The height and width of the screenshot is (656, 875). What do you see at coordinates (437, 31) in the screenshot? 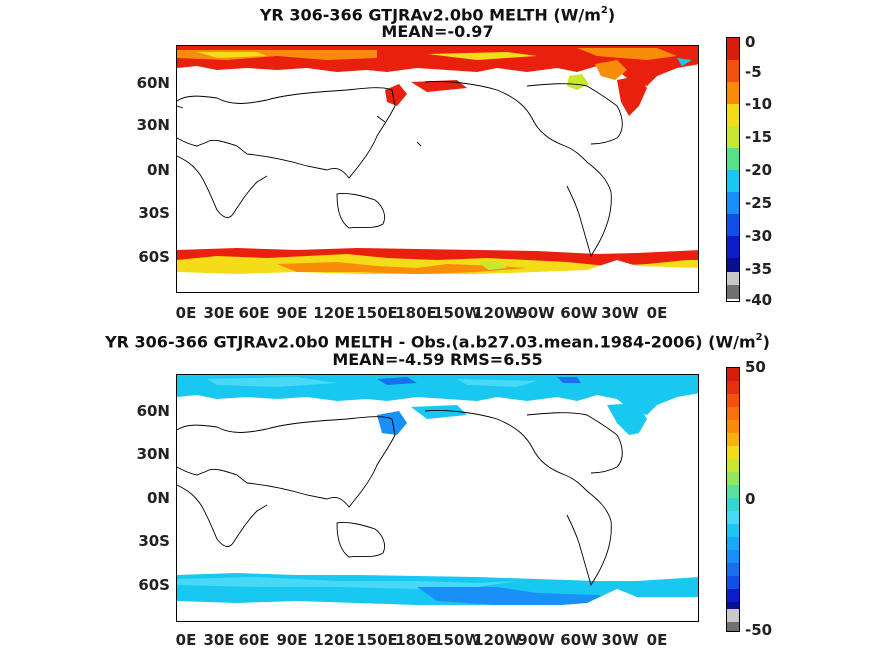
I see `panel1-mean: MEAN=-0.97` at bounding box center [437, 31].